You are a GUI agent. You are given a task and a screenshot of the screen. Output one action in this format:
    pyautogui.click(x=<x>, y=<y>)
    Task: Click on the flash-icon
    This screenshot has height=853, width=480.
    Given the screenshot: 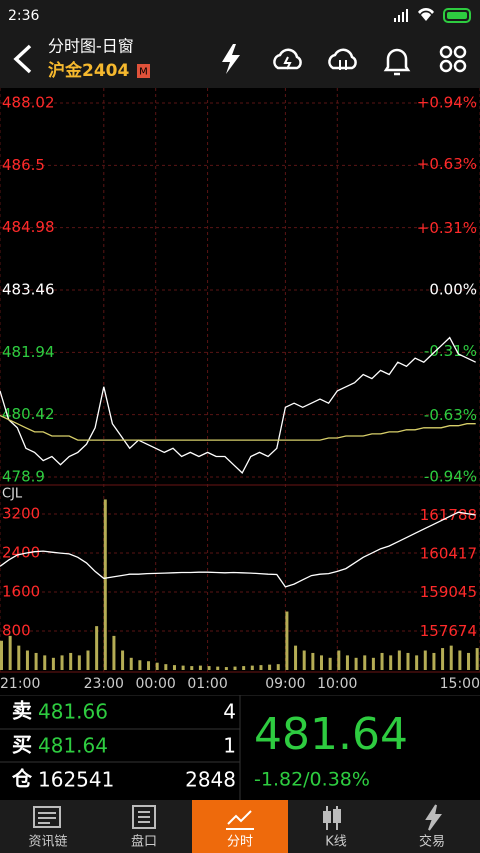 What is the action you would take?
    pyautogui.click(x=231, y=59)
    